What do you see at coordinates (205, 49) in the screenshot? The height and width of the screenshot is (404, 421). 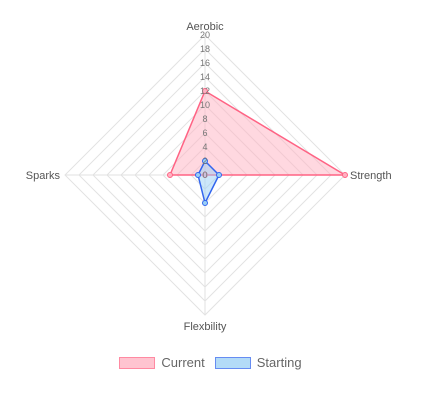 I see `tick-label-18: 18` at bounding box center [205, 49].